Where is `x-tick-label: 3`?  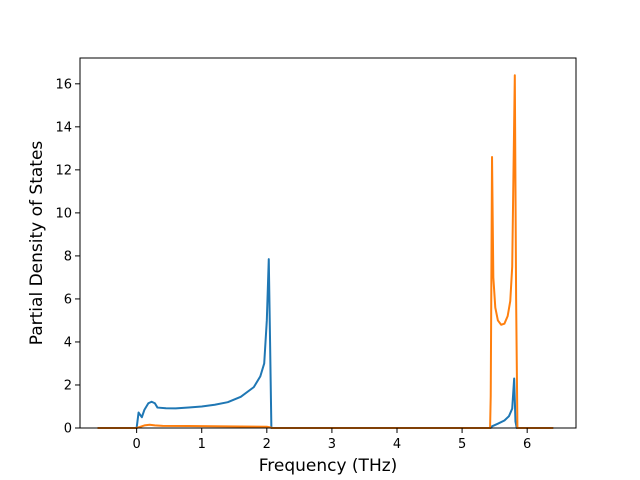 x-tick-label: 3 is located at coordinates (332, 444).